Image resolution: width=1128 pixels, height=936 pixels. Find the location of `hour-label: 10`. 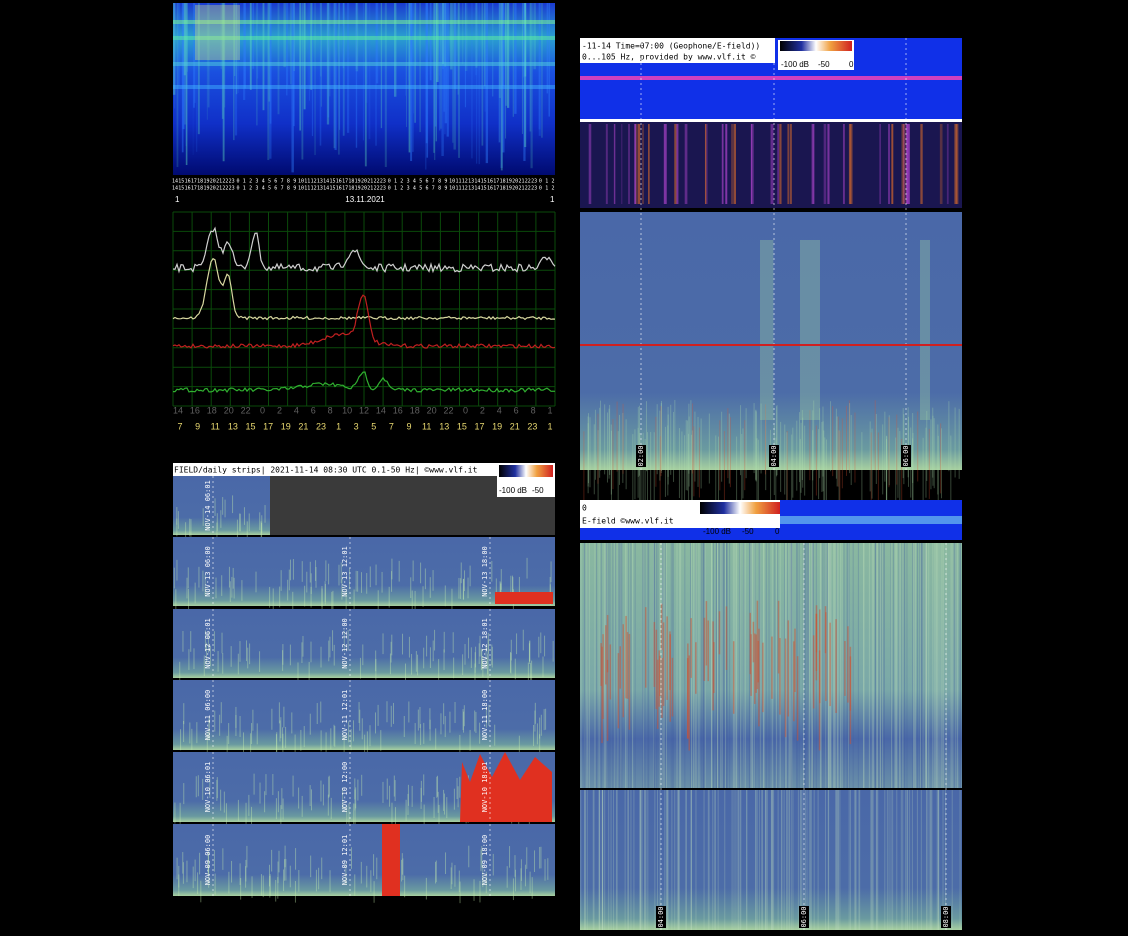

hour-label: 10 is located at coordinates (452, 182).